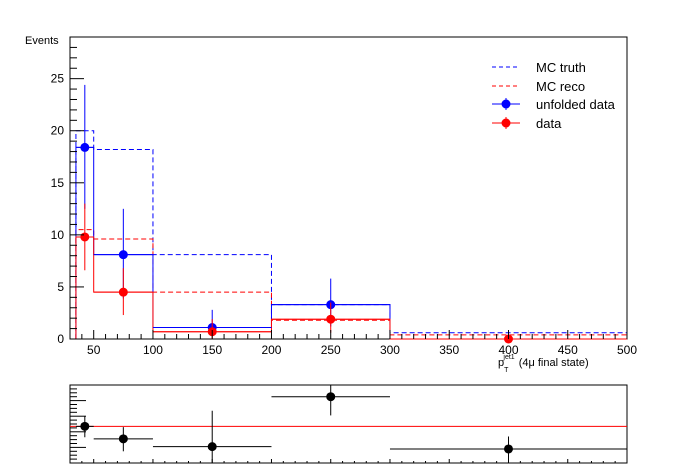  I want to click on x-tick-label: 100, so click(153, 350).